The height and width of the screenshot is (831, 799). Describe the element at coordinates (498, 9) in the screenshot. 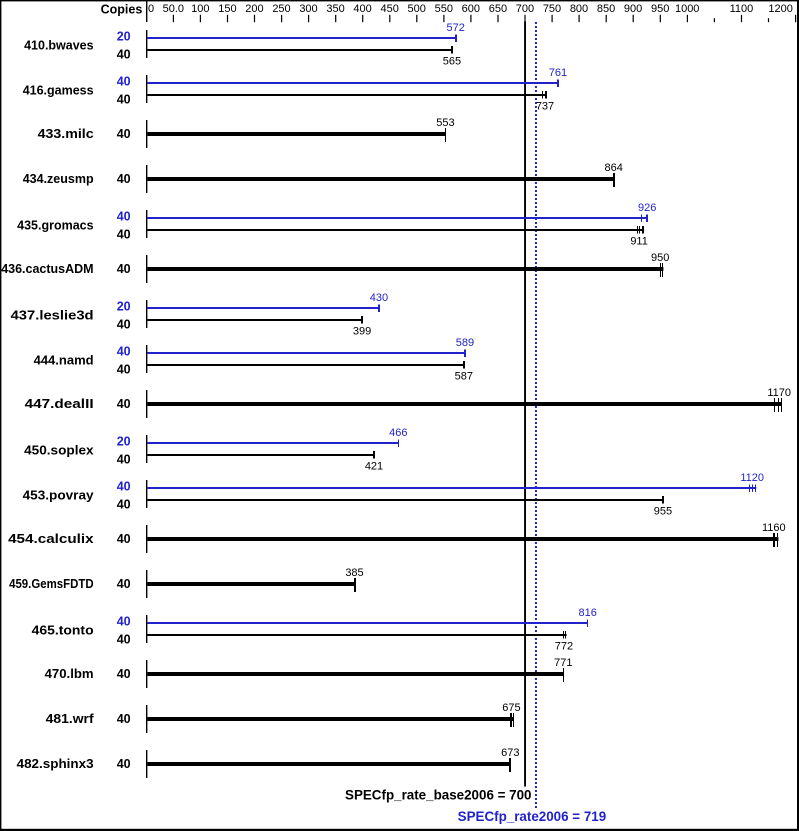

I see `svg-text: 650` at that location.